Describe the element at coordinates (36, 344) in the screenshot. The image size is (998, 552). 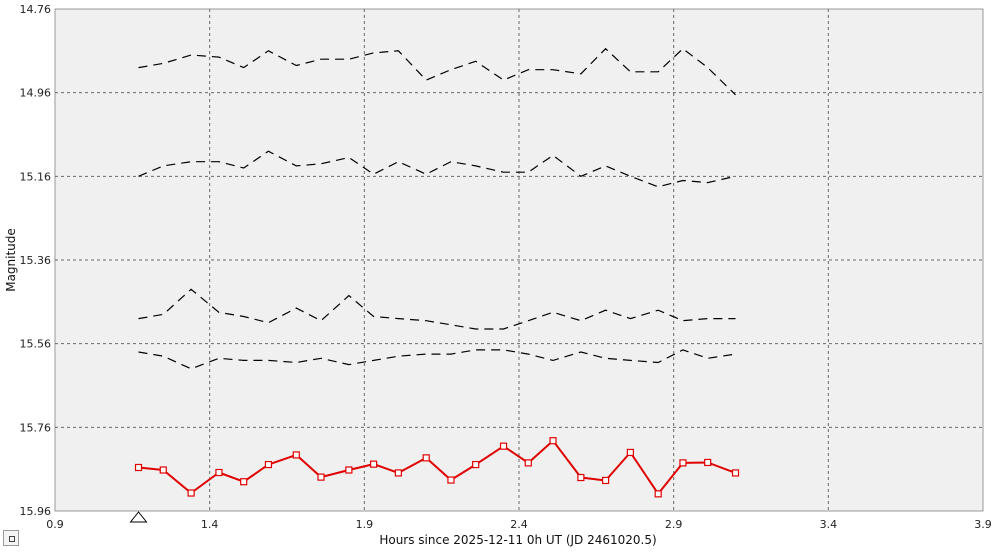
I see `y-tick-label: 15.56` at that location.